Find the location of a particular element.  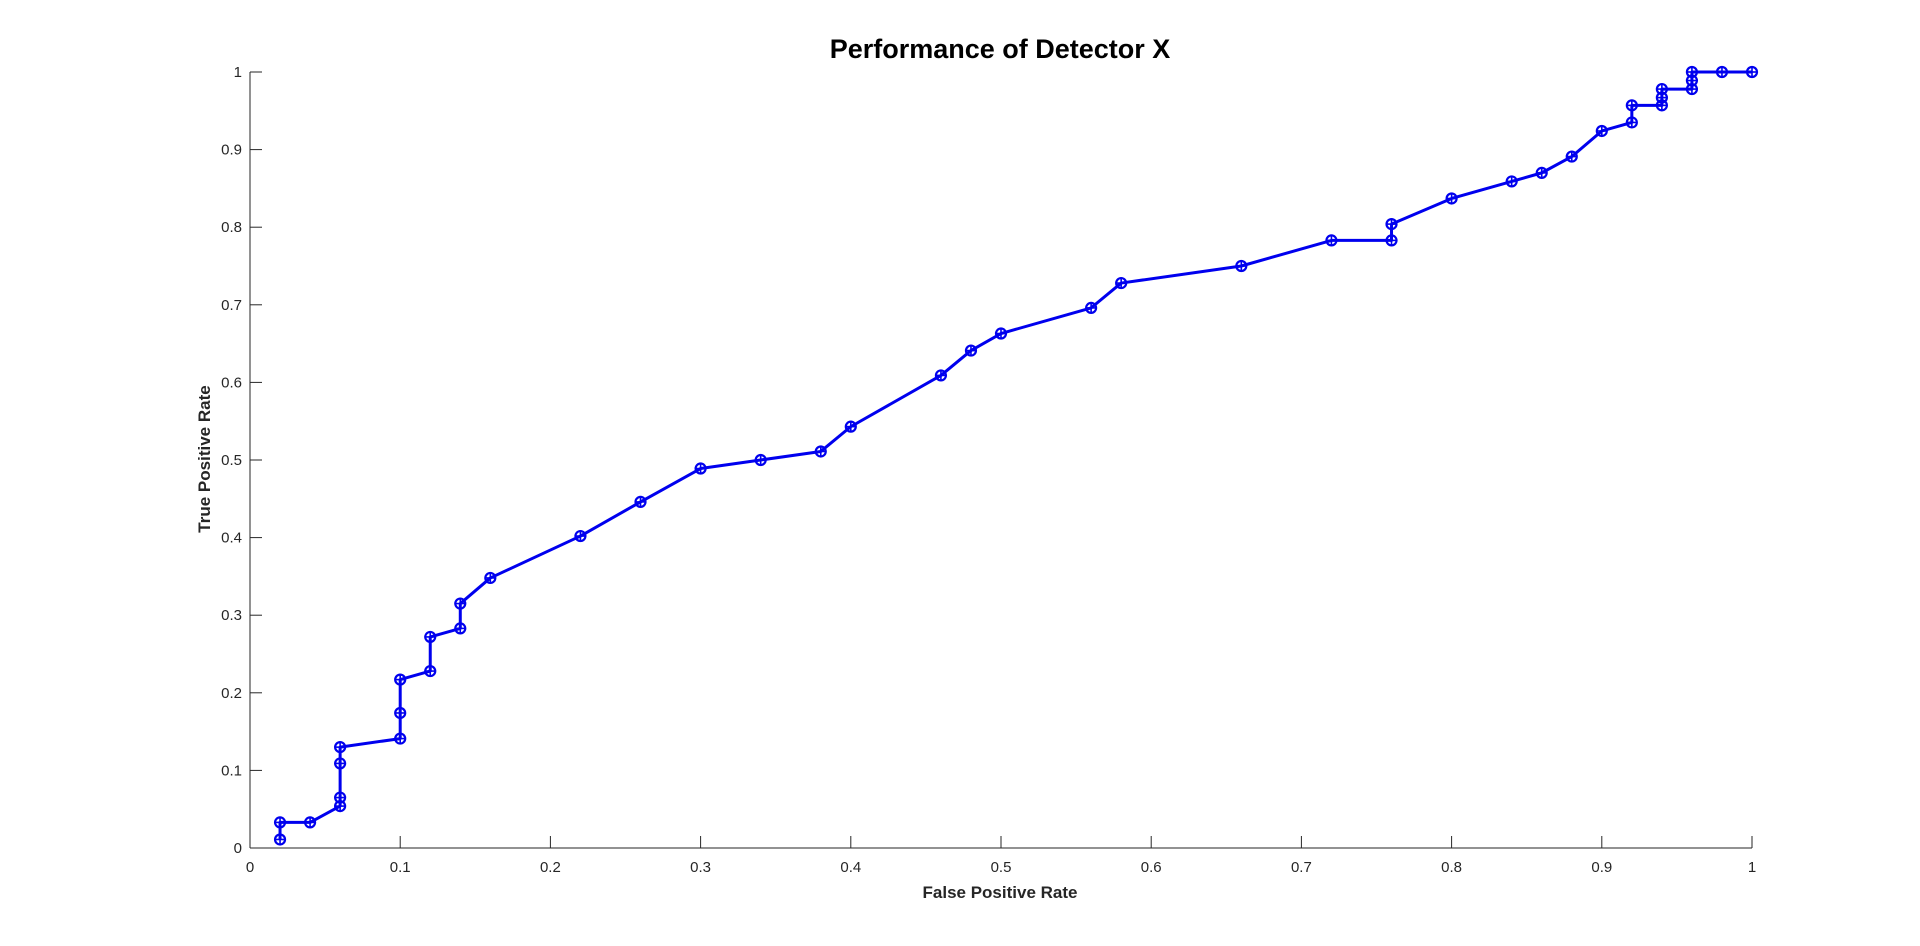

x-tick-label: 0 is located at coordinates (250, 867).